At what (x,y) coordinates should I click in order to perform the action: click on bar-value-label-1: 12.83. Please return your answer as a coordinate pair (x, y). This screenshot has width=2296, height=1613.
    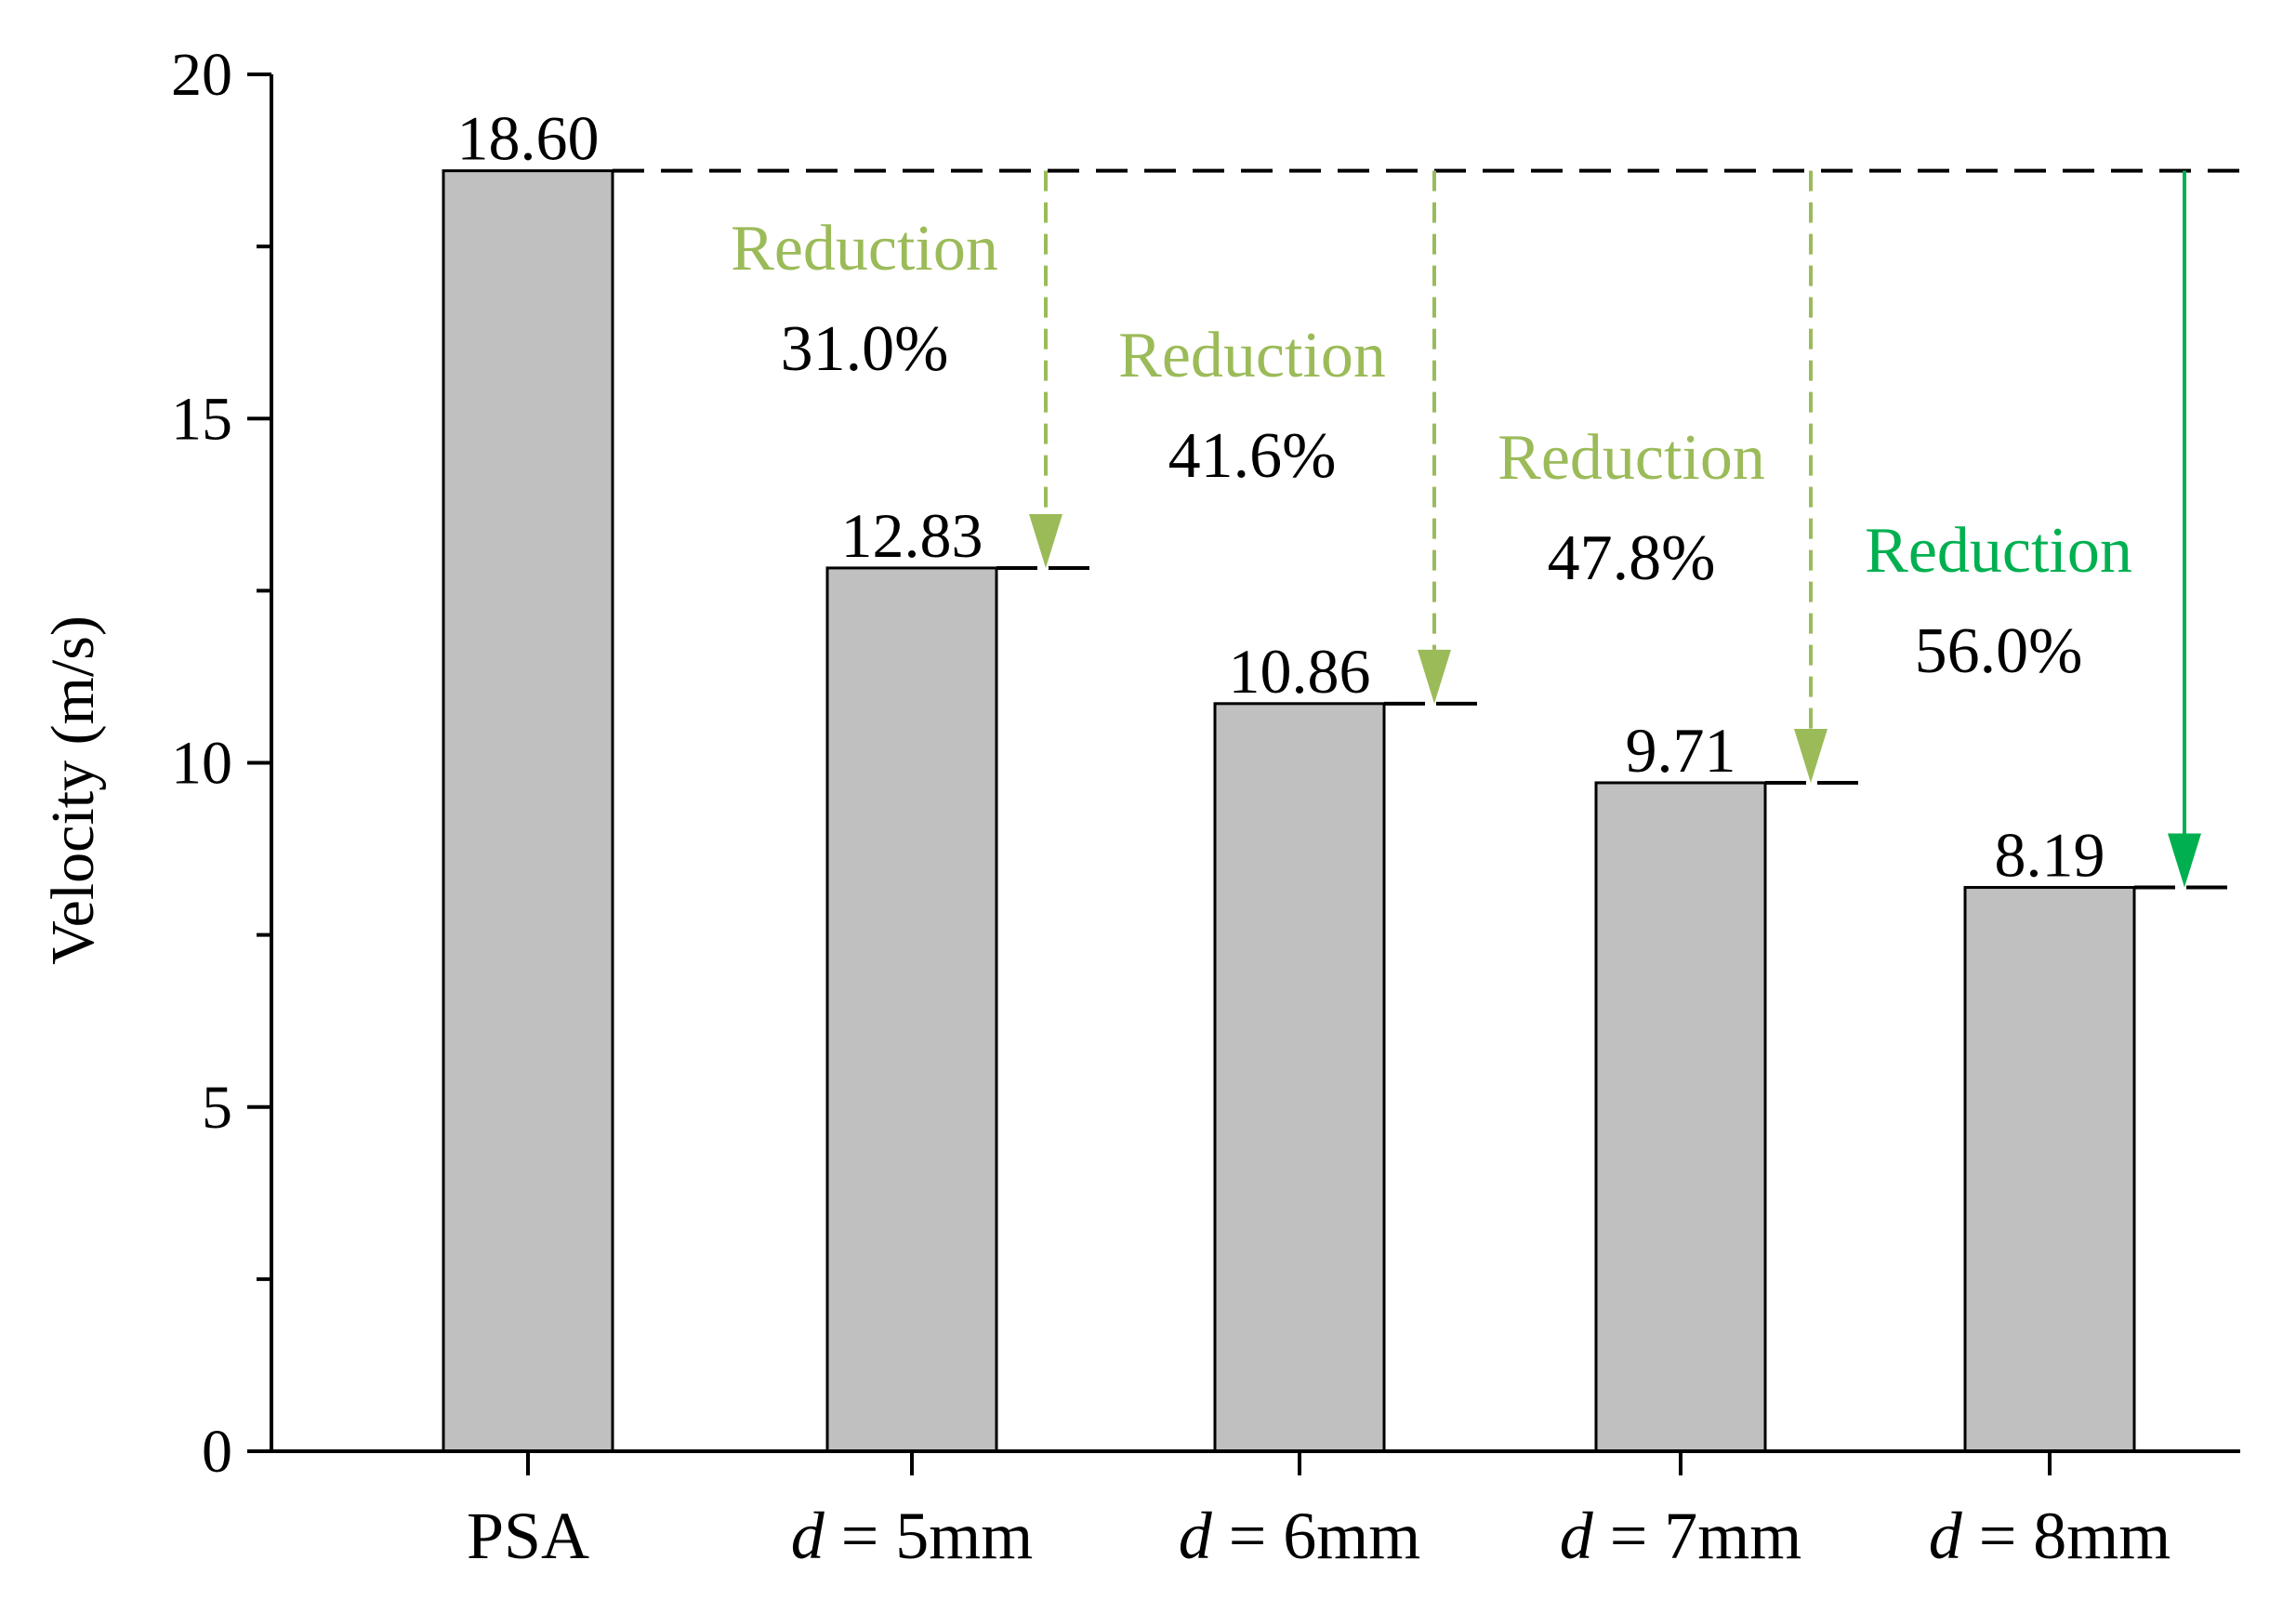
    Looking at the image, I should click on (912, 535).